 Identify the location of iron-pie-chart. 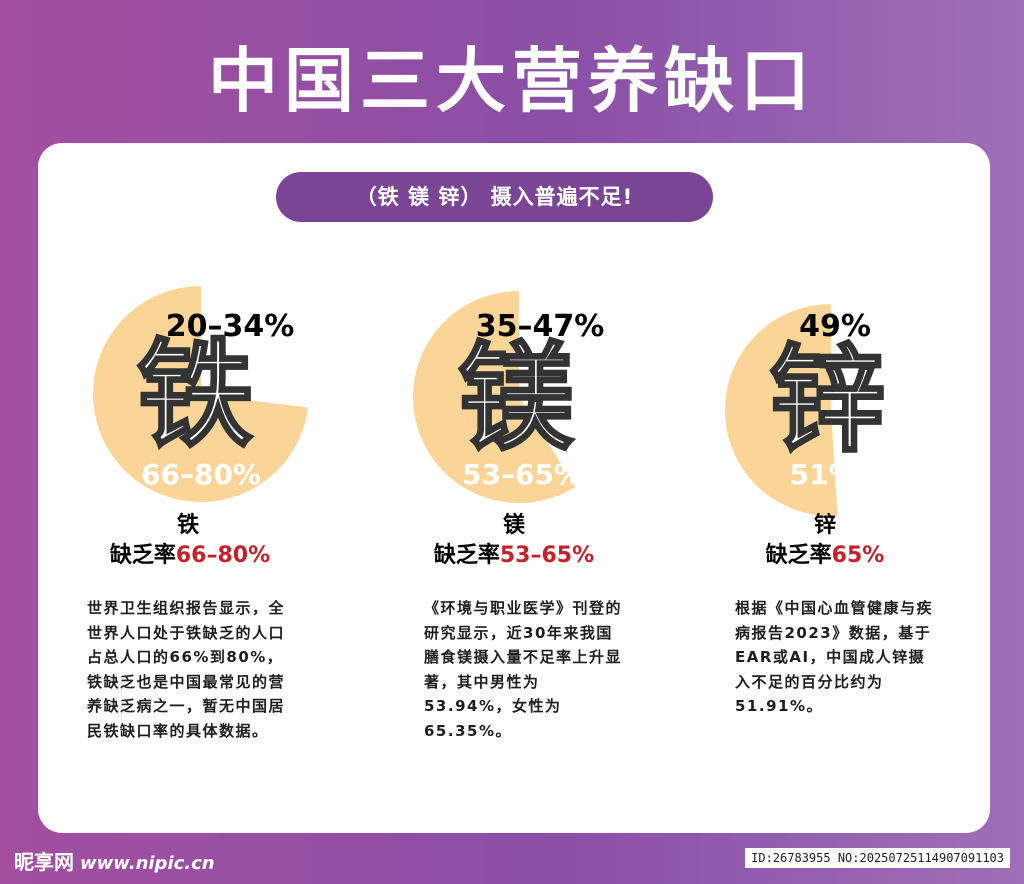
(201, 394).